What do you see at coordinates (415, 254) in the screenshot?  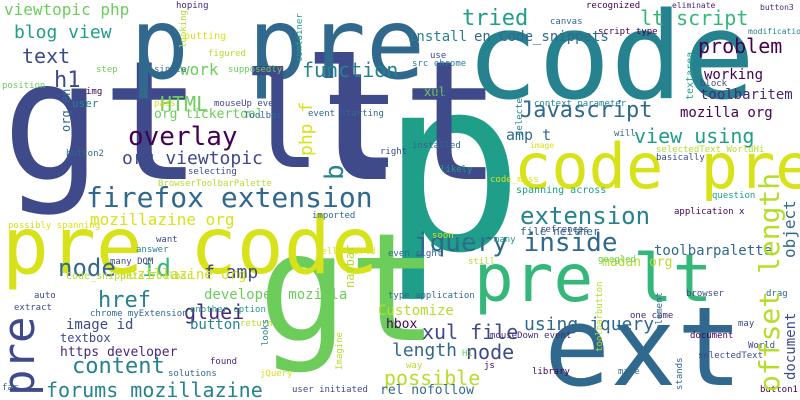 I see `word: even right` at bounding box center [415, 254].